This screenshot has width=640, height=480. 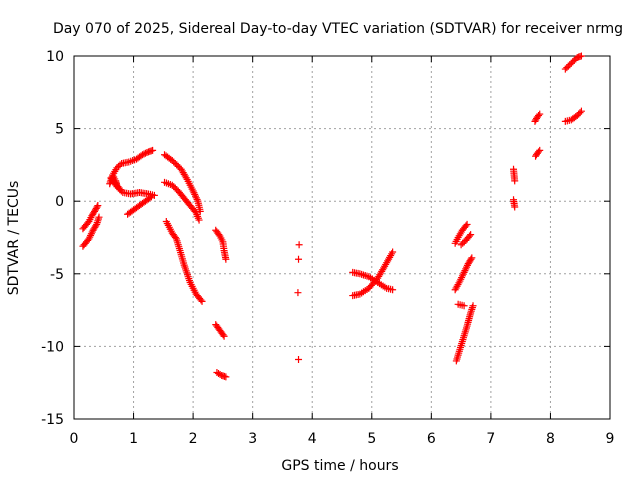 I want to click on x-tick-label: 5, so click(x=371, y=439).